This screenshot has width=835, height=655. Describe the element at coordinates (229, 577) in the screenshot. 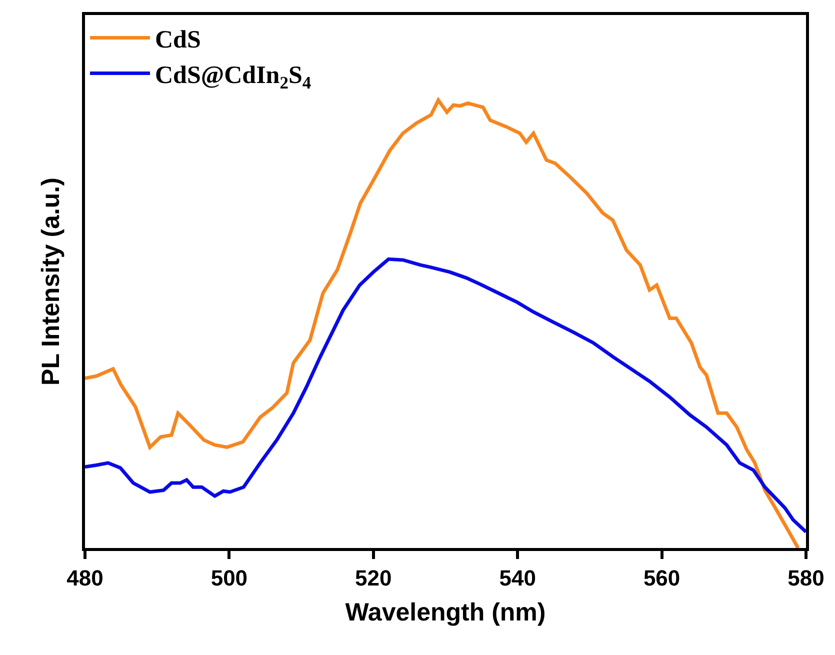

I see `x-tick-label: 500` at that location.